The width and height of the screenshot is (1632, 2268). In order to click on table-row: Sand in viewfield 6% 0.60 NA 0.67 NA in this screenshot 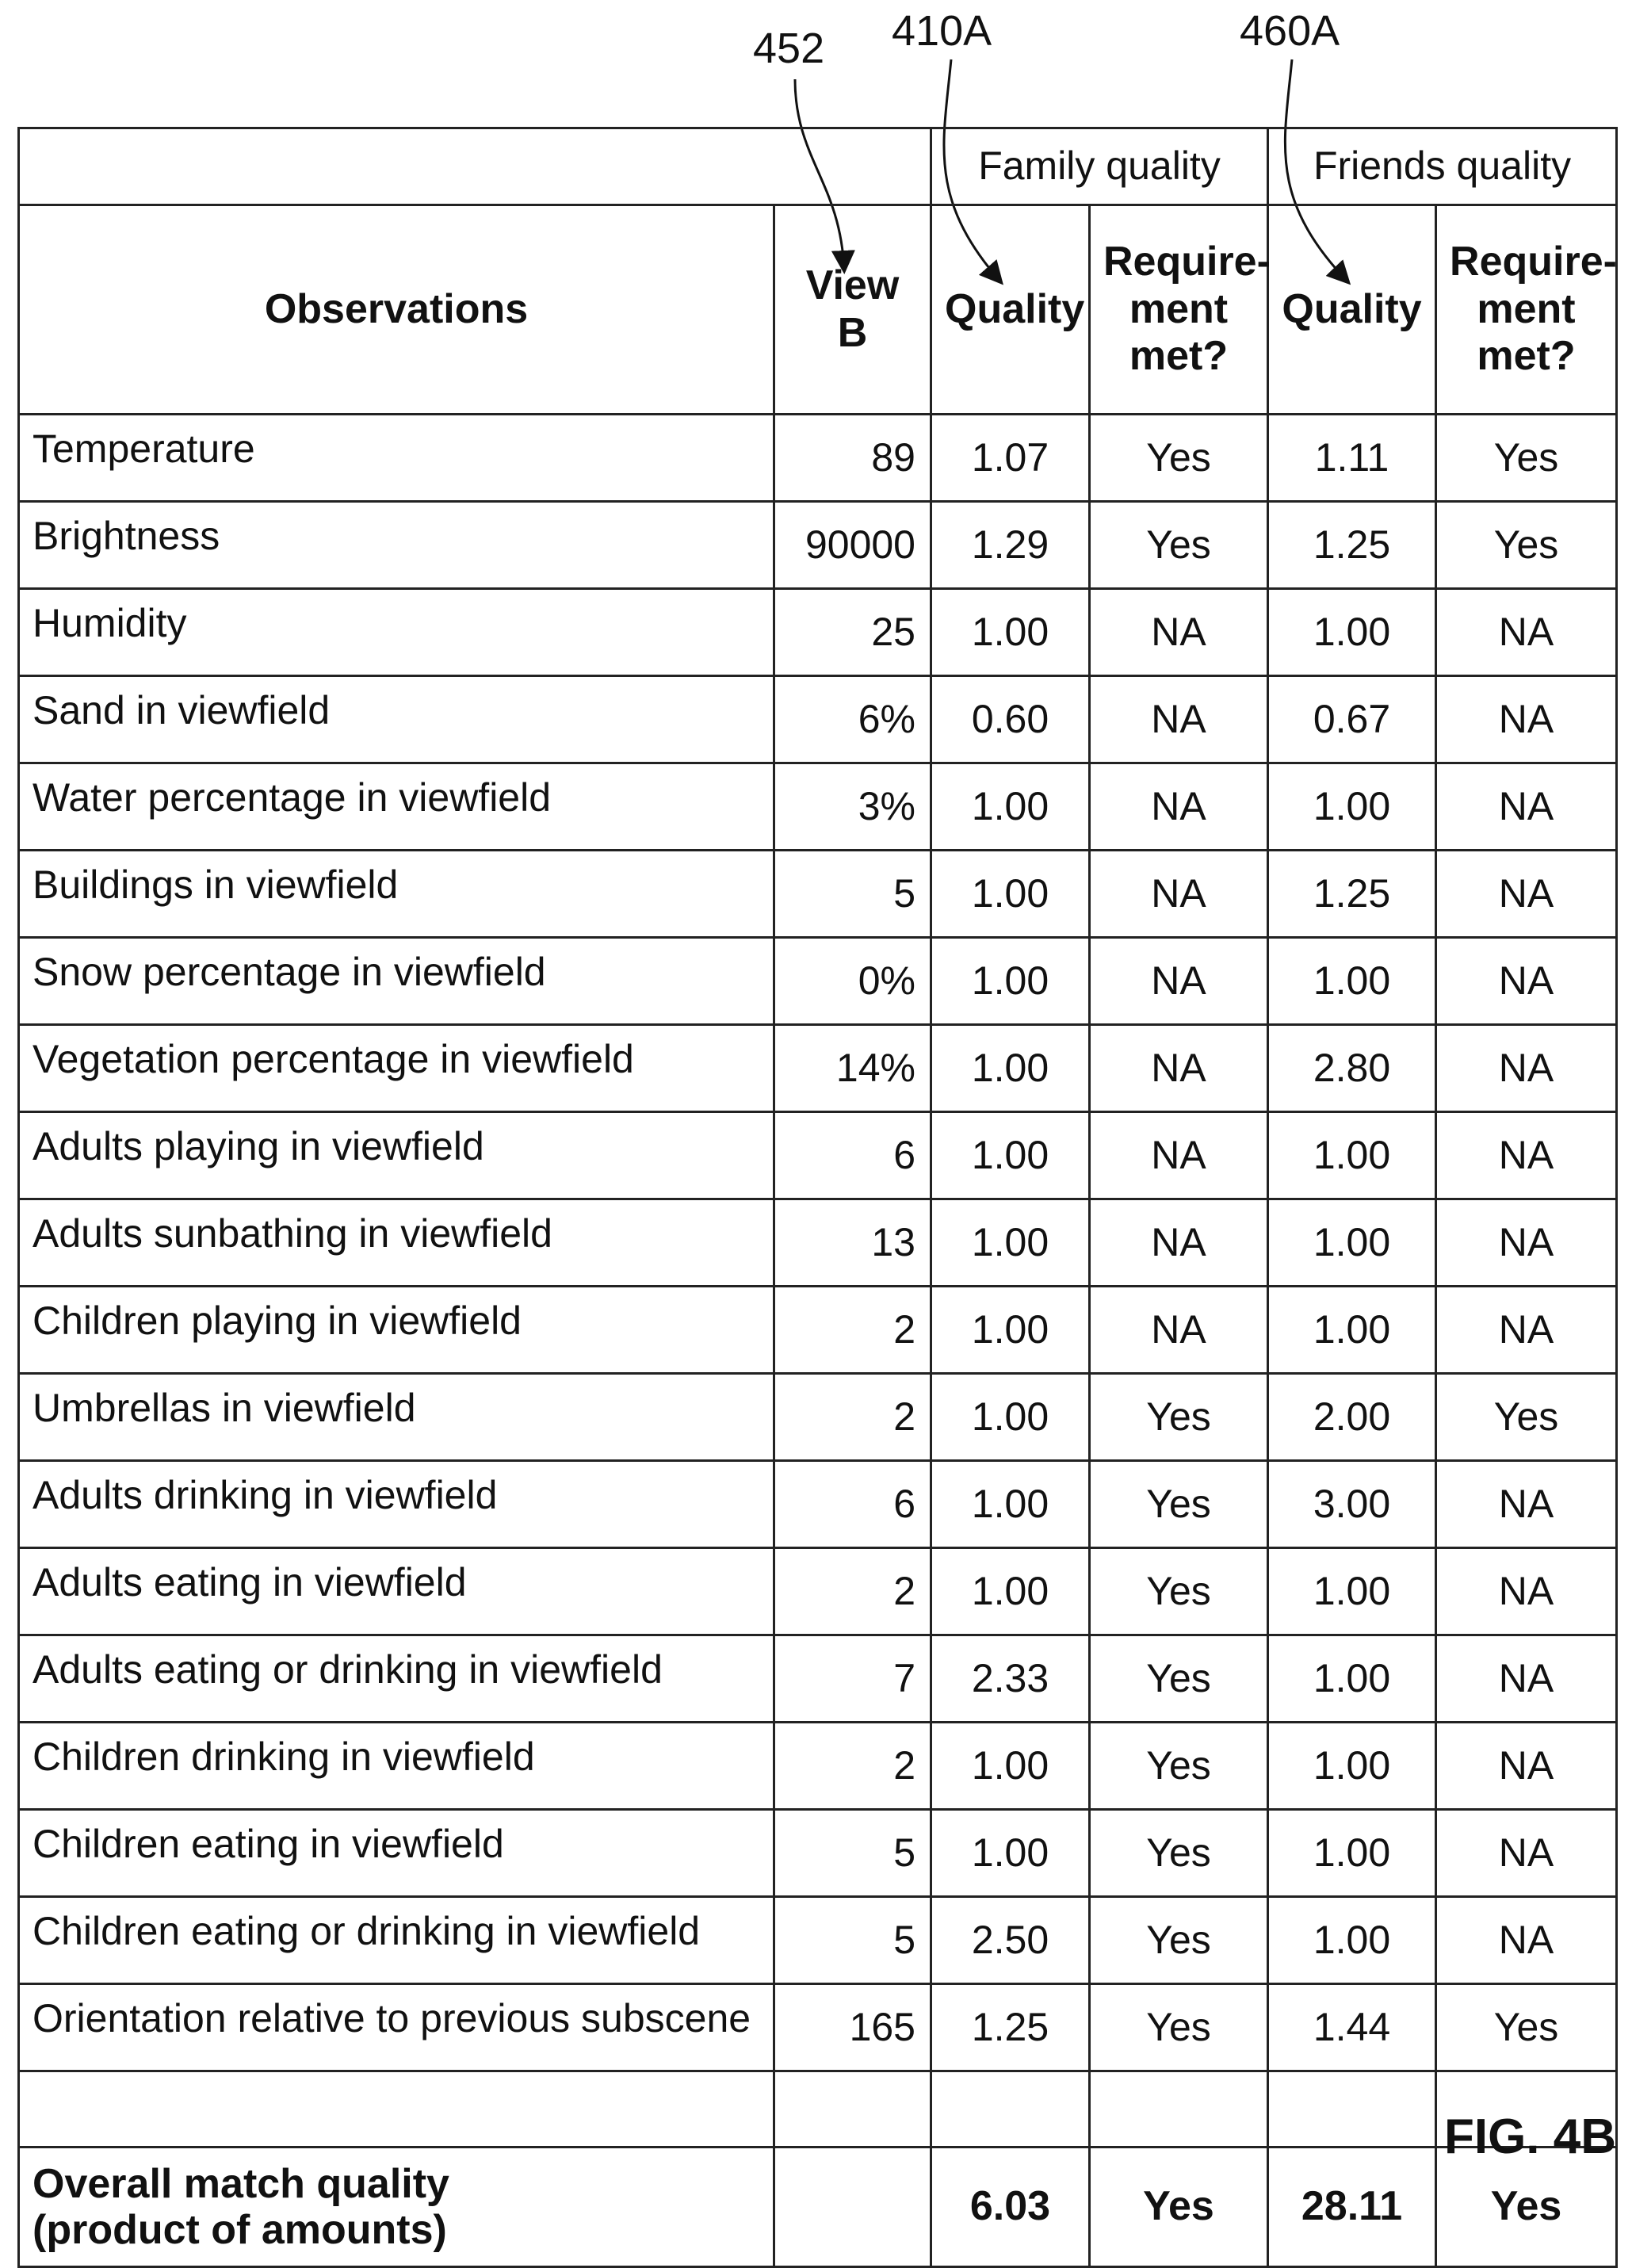, I will do `click(818, 720)`.